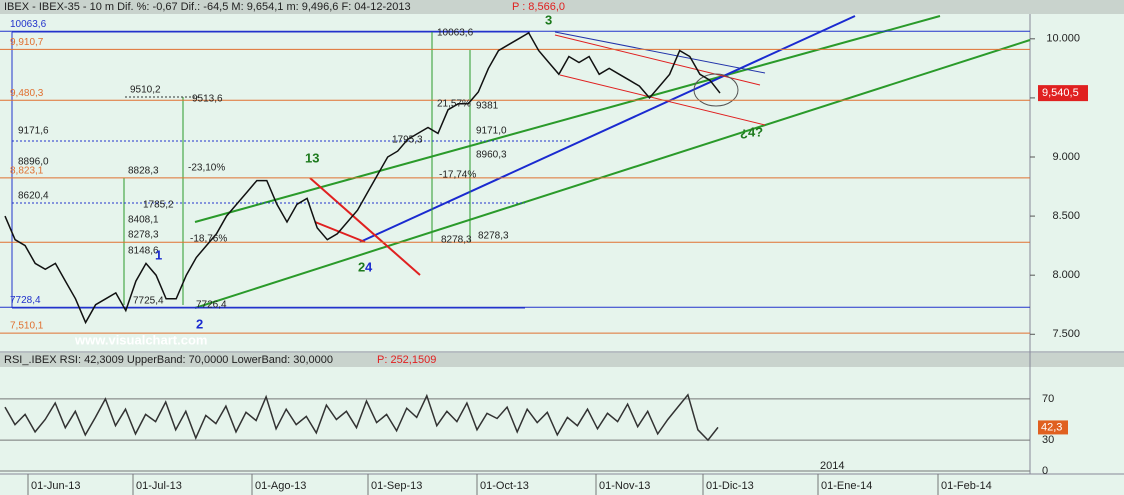  I want to click on y-tick-label: 8.000, so click(1066, 275).